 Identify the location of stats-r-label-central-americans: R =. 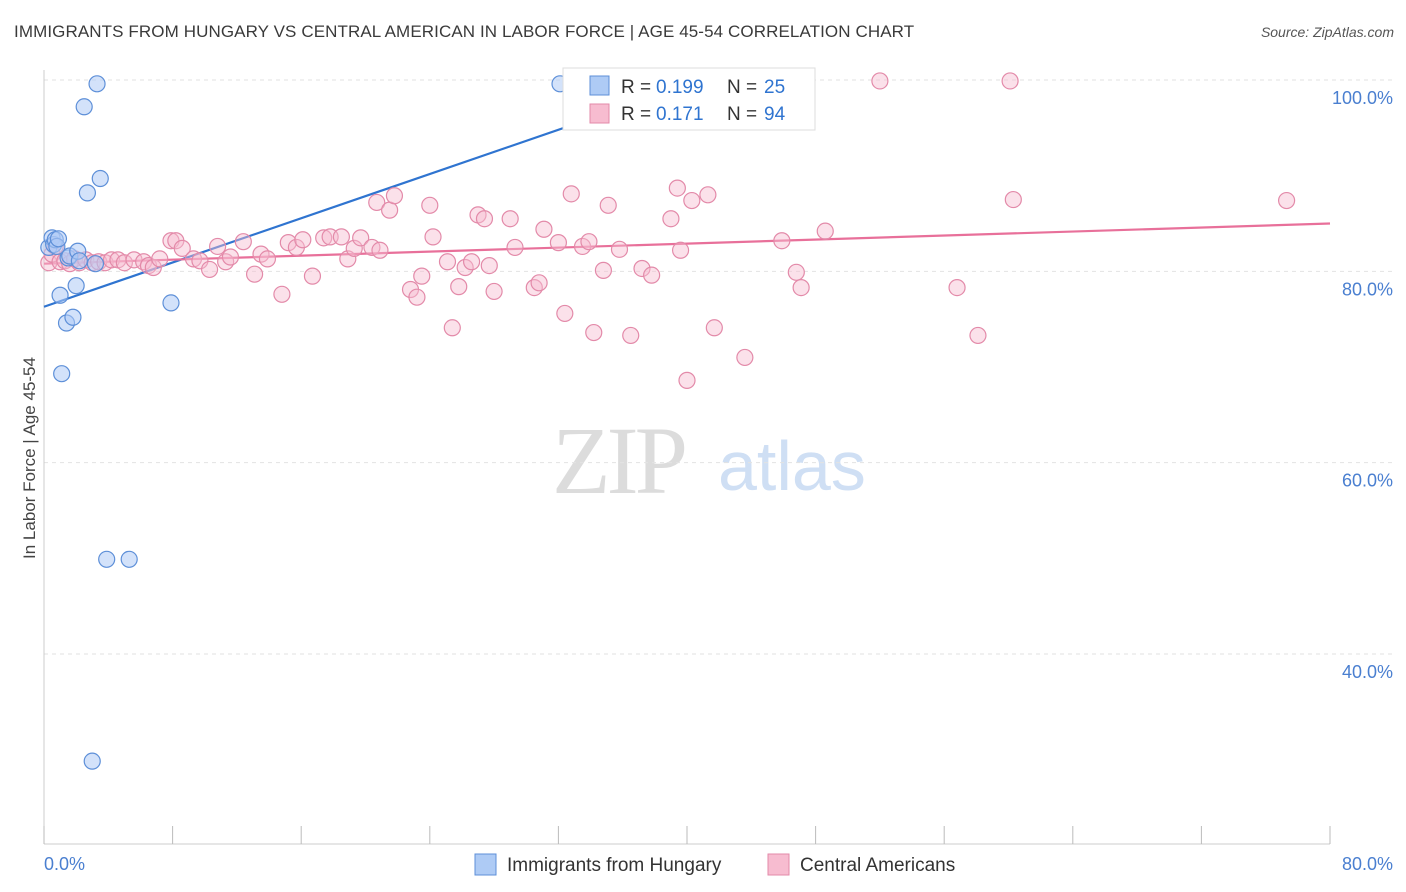
(636, 114).